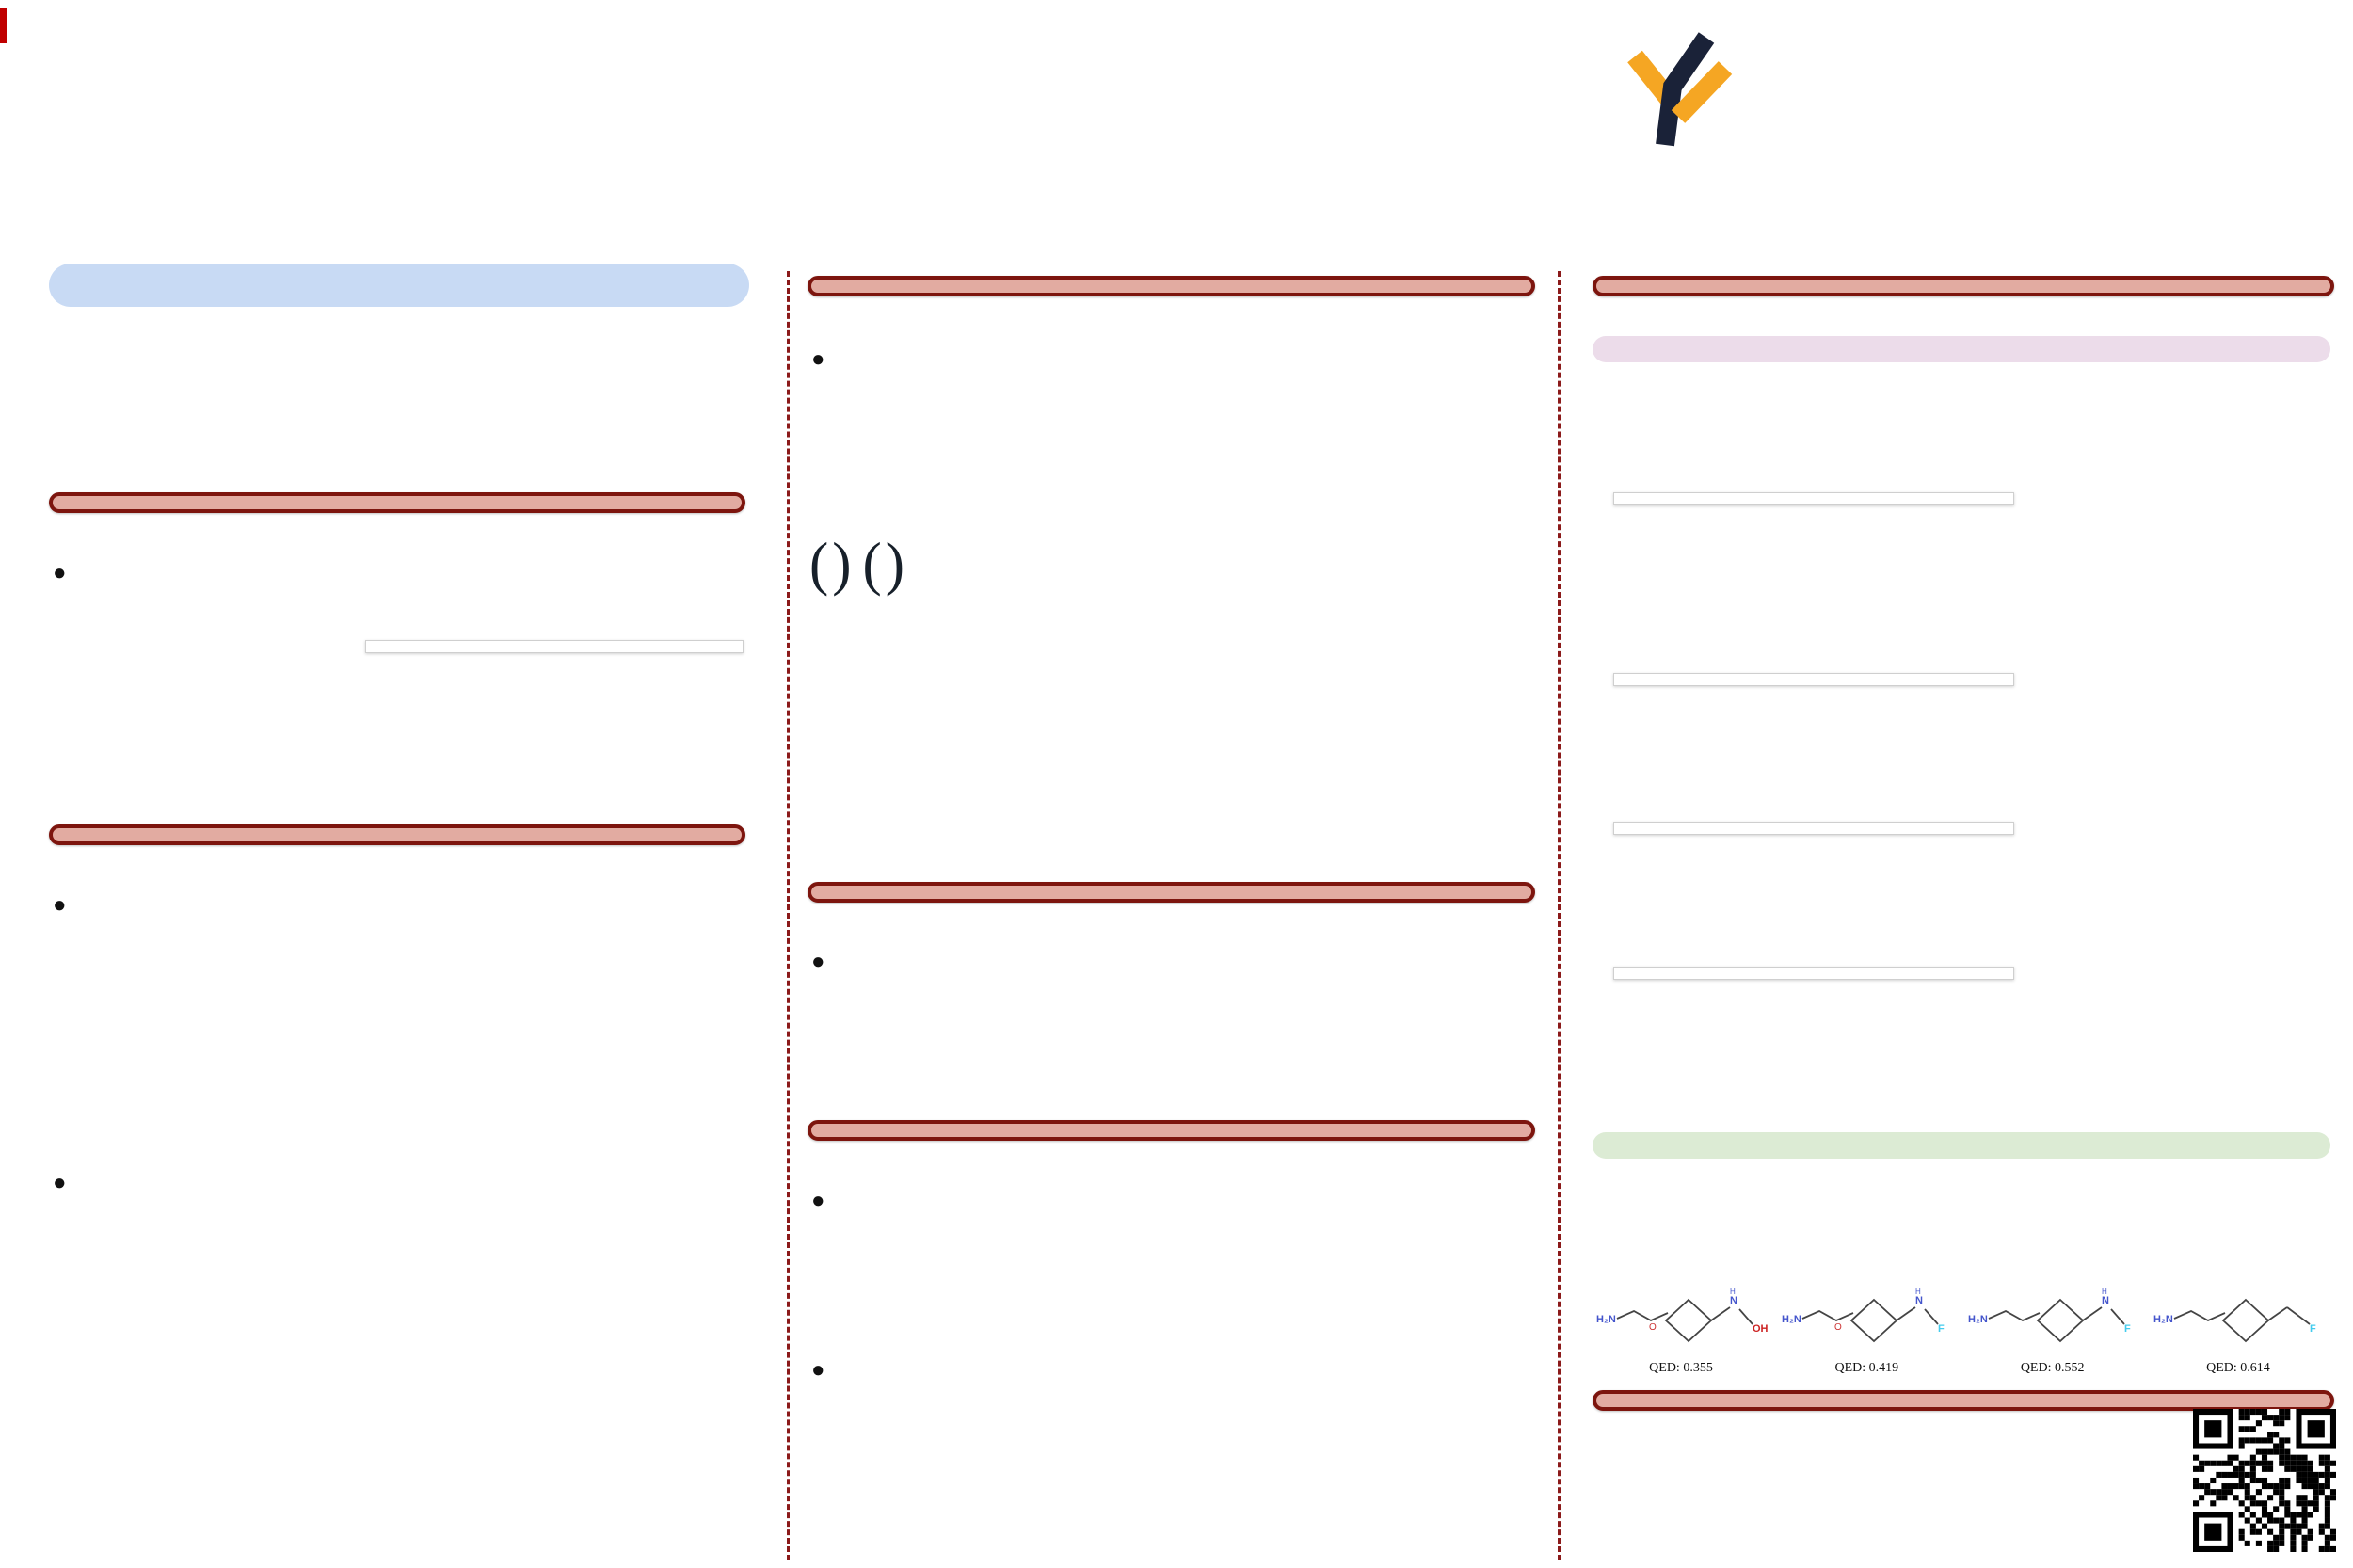 The width and height of the screenshot is (2353, 1568). What do you see at coordinates (2264, 1480) in the screenshot?
I see `qr-code` at bounding box center [2264, 1480].